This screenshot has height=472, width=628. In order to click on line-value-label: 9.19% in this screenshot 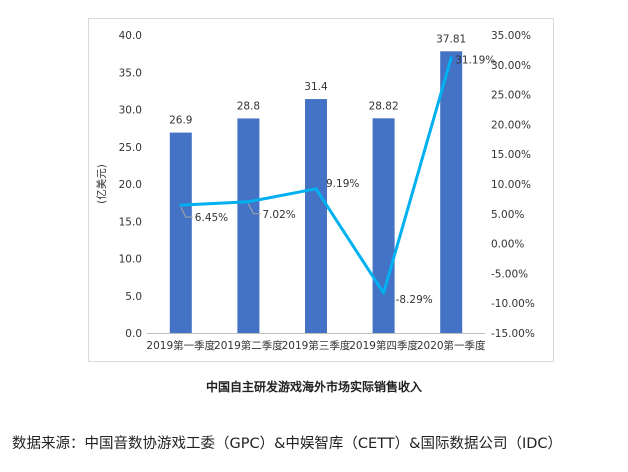, I will do `click(342, 184)`.